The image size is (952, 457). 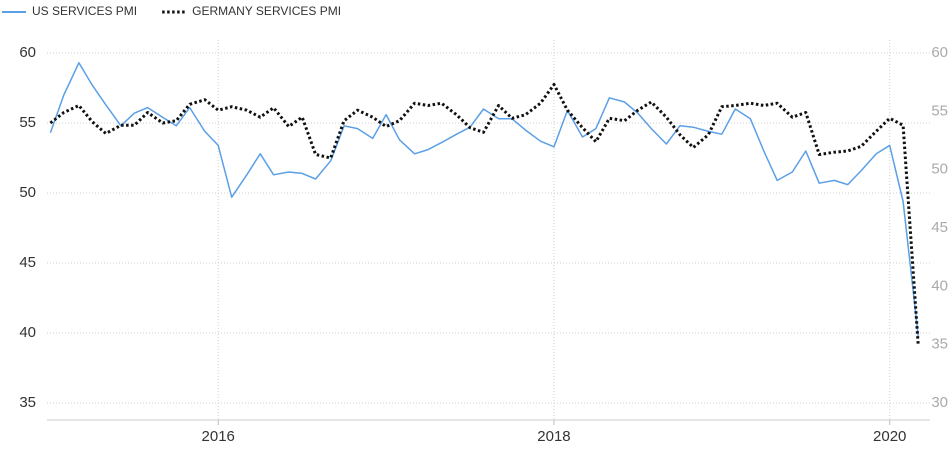 What do you see at coordinates (27, 402) in the screenshot?
I see `y-tick-label: 35` at bounding box center [27, 402].